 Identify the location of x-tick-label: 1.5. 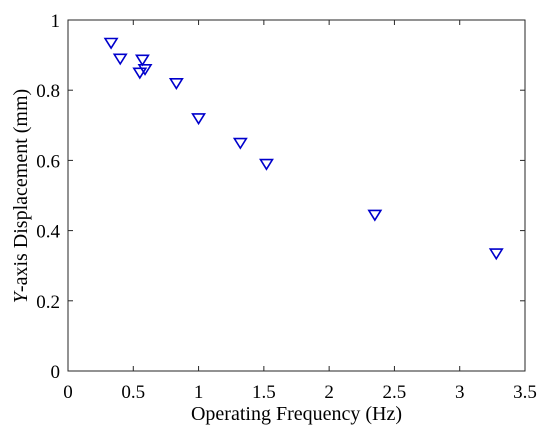
(264, 392).